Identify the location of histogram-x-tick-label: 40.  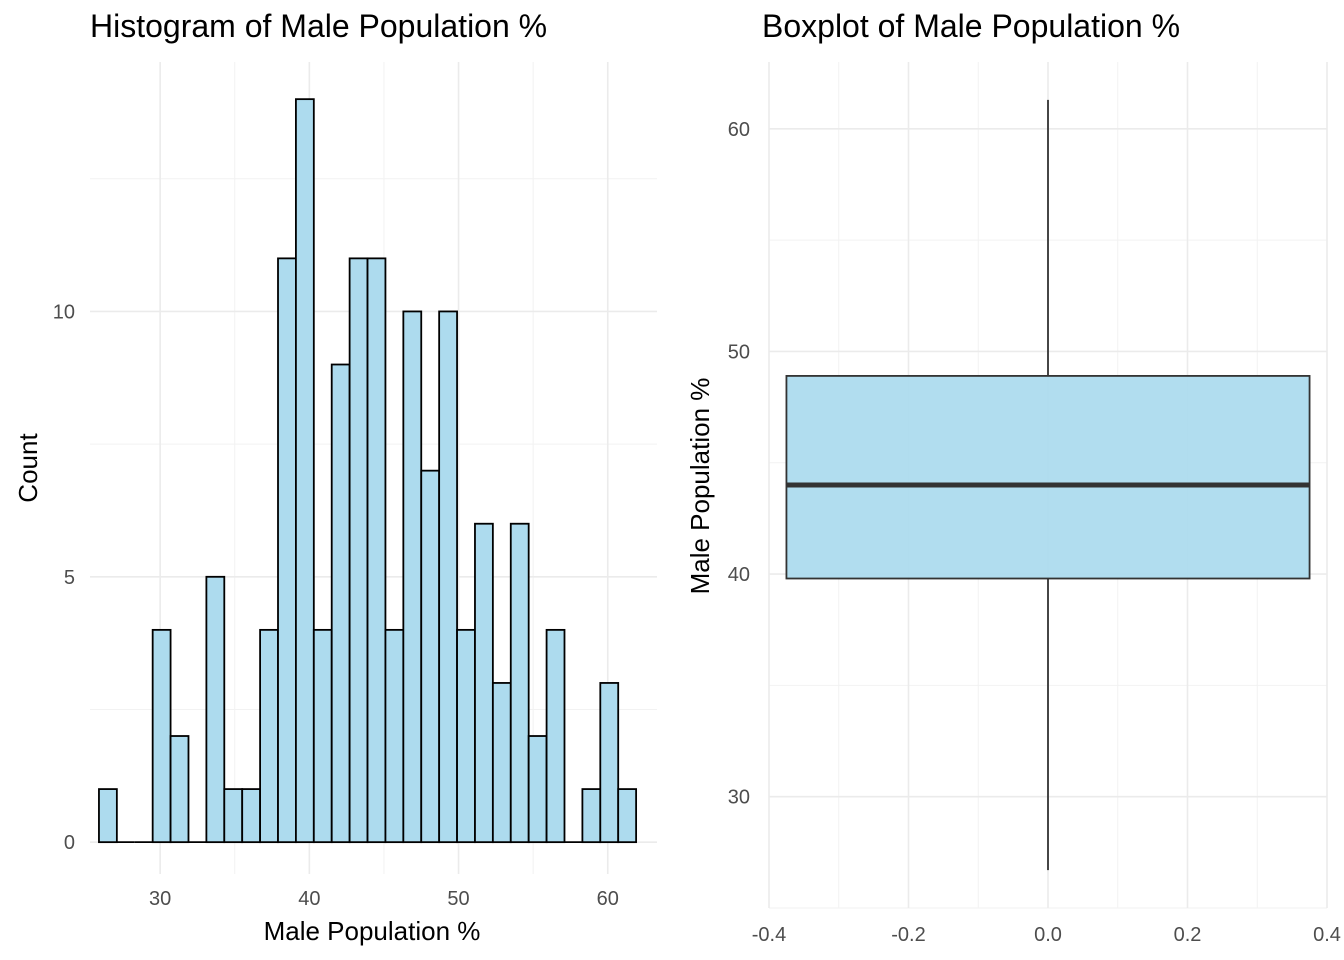
(309, 899).